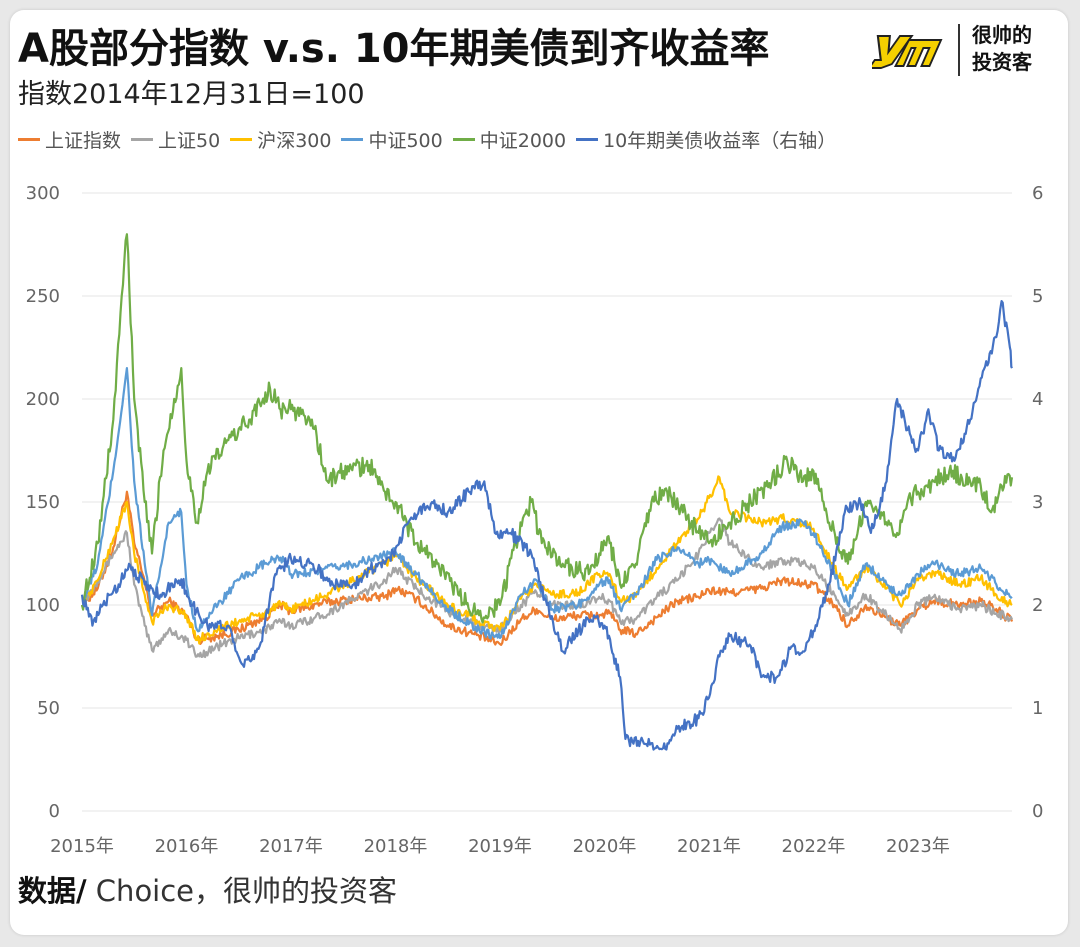  Describe the element at coordinates (83, 141) in the screenshot. I see `legend-label: 上证指数` at that location.